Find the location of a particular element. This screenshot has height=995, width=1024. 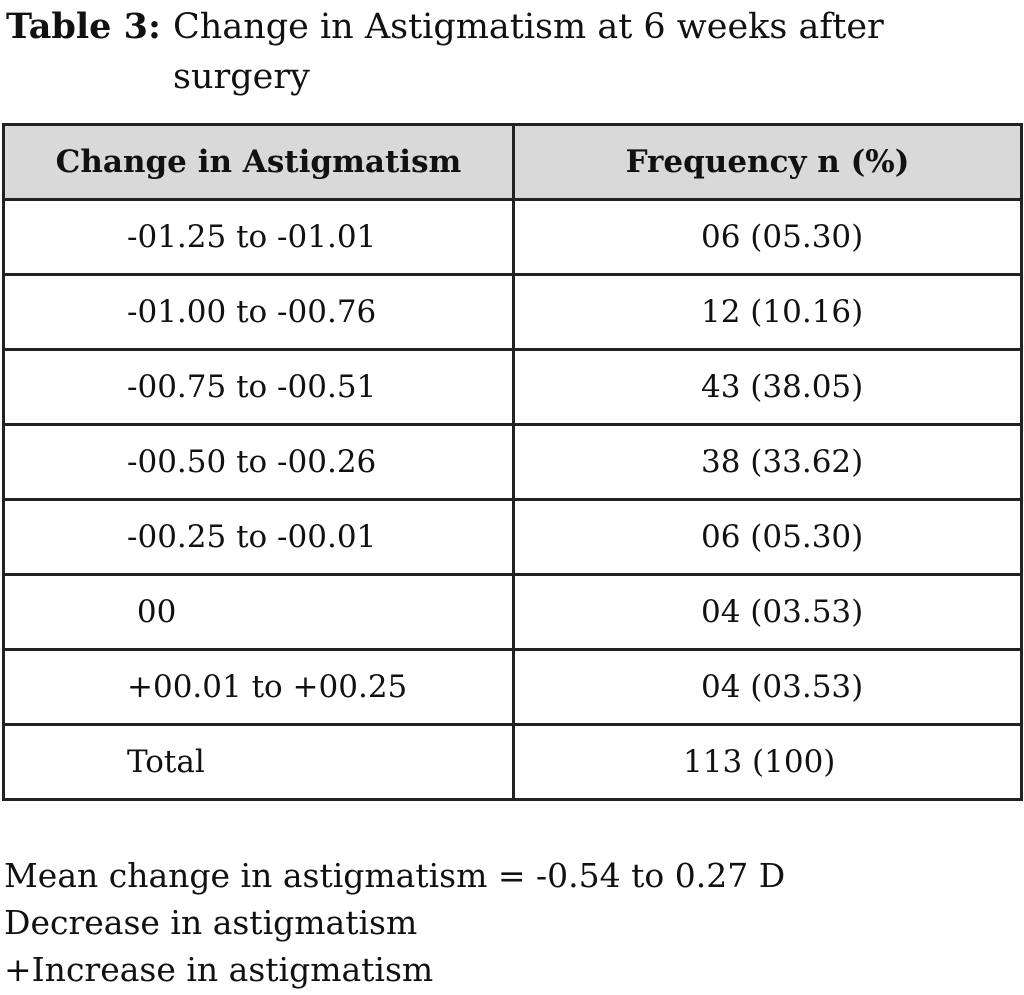

header-row: Change in Astigmatism Frequency n (%) is located at coordinates (512, 162).